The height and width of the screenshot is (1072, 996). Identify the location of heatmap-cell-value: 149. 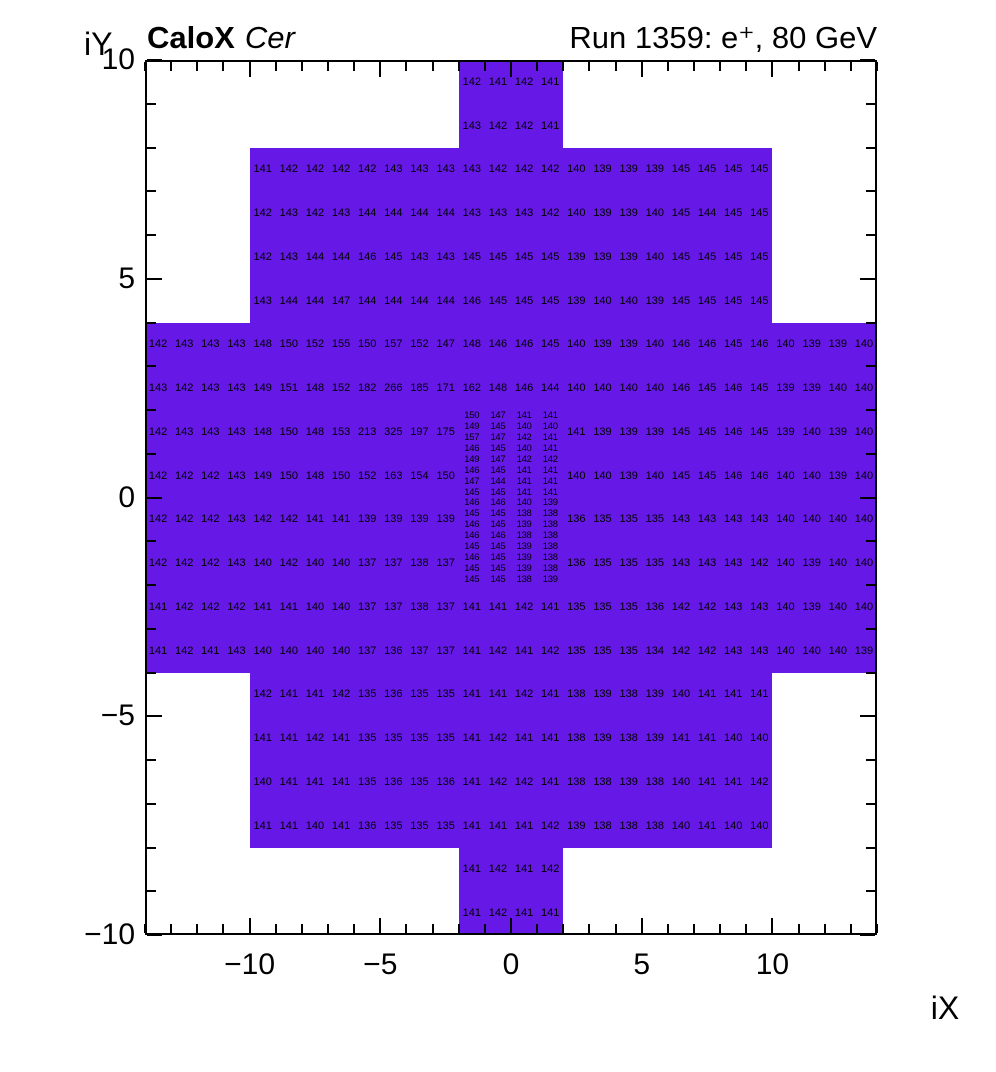
(262, 475).